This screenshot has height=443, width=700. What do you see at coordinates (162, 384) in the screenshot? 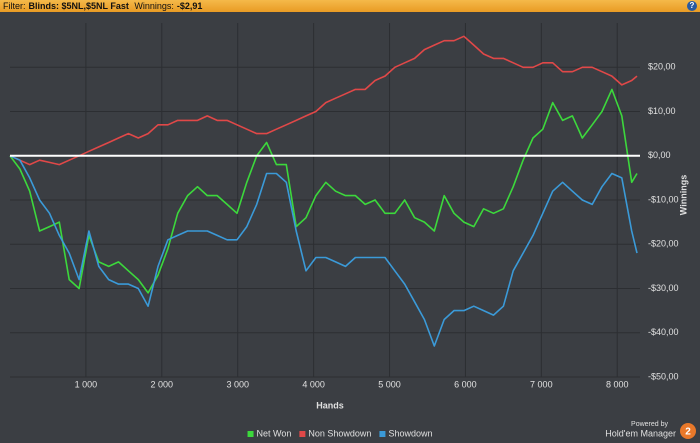
I see `x-tick-label: 2 000` at bounding box center [162, 384].